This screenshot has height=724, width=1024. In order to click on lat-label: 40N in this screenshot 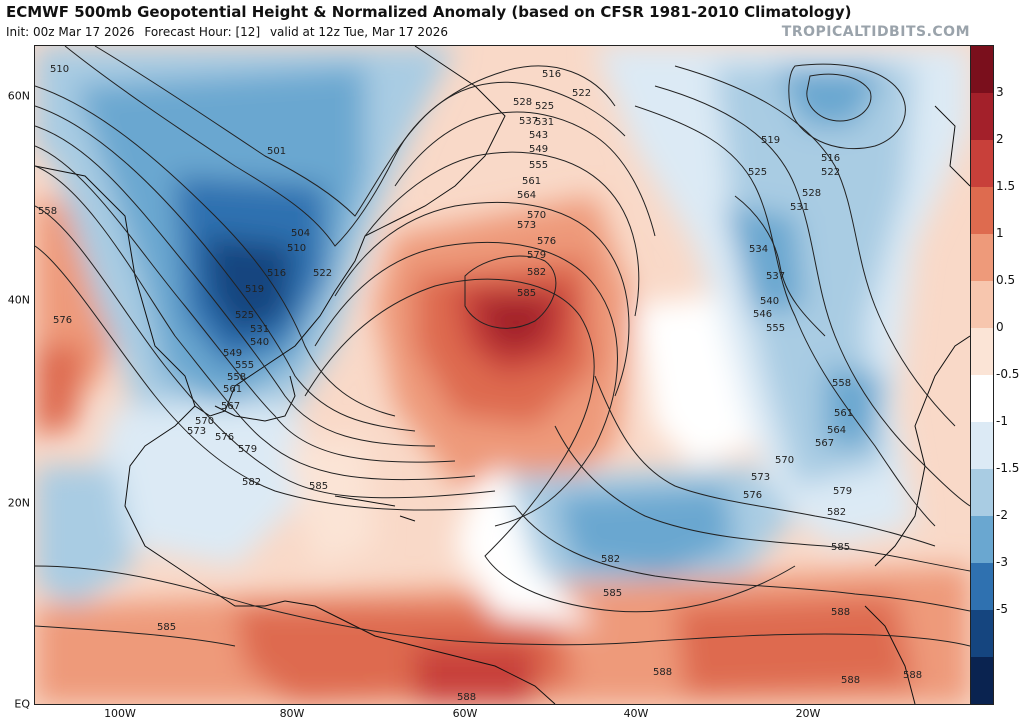, I will do `click(18, 300)`.